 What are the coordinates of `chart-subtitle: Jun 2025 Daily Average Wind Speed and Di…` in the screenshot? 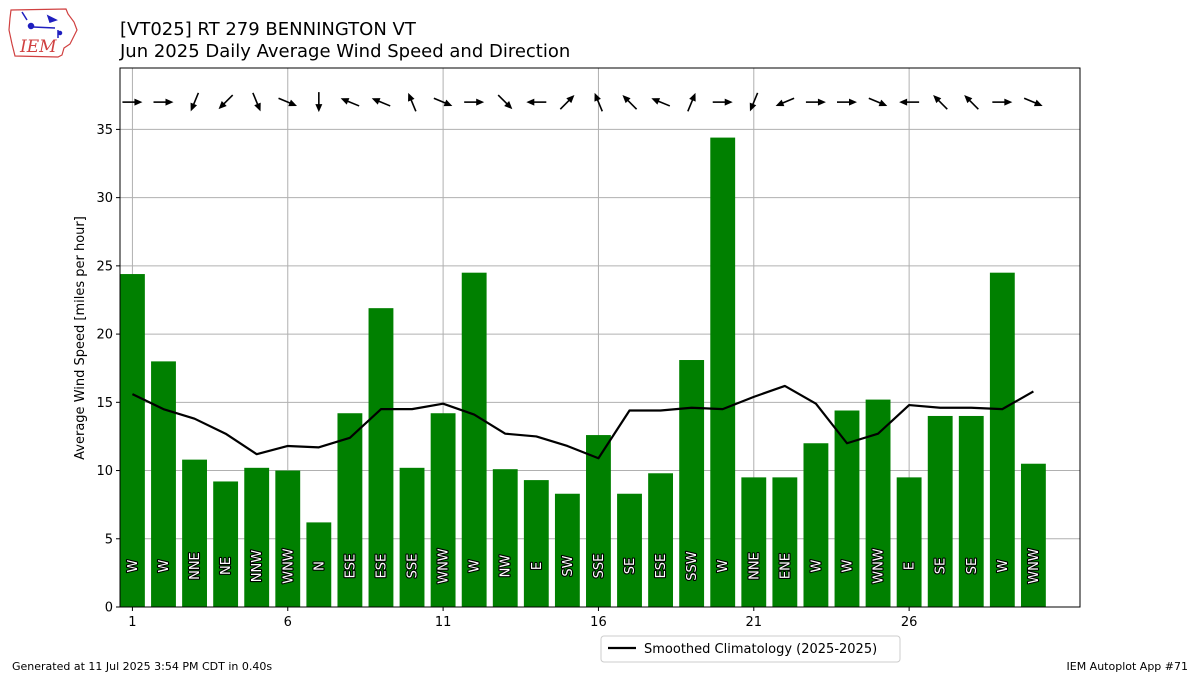 It's located at (344, 51).